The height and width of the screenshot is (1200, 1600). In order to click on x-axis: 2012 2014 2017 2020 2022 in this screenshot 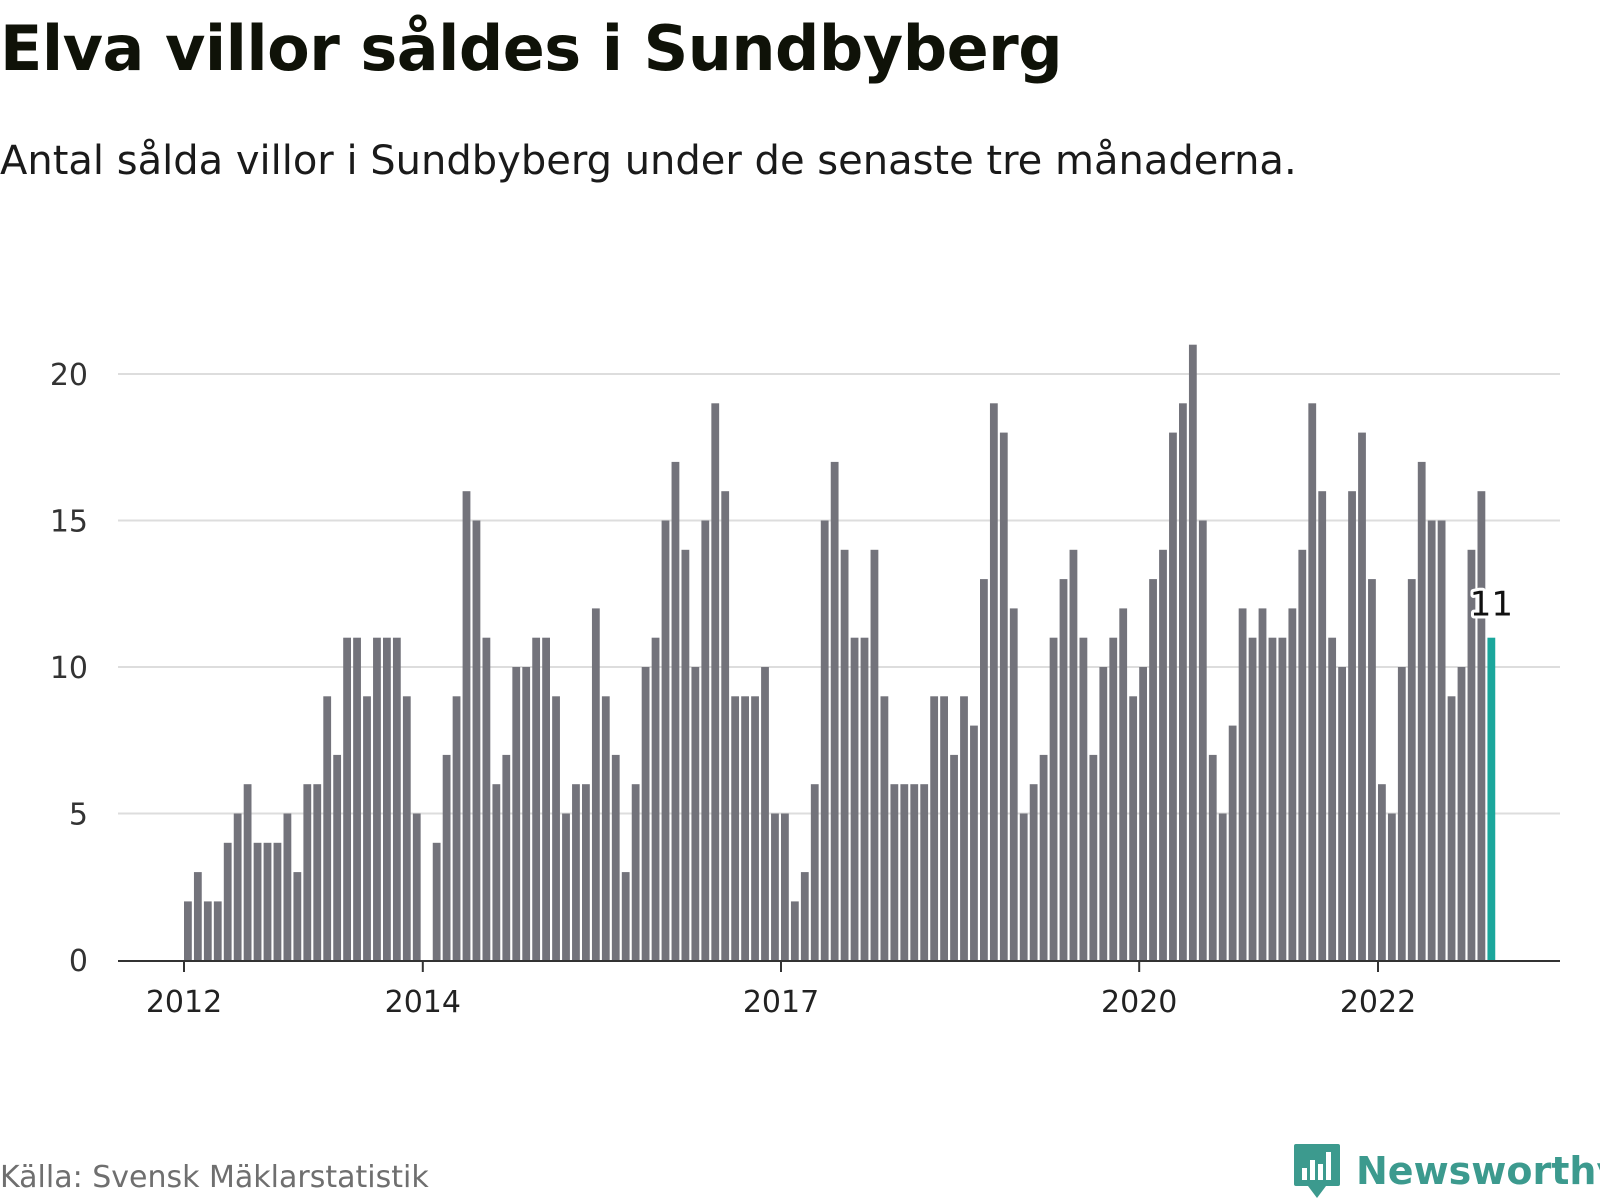, I will do `click(781, 990)`.